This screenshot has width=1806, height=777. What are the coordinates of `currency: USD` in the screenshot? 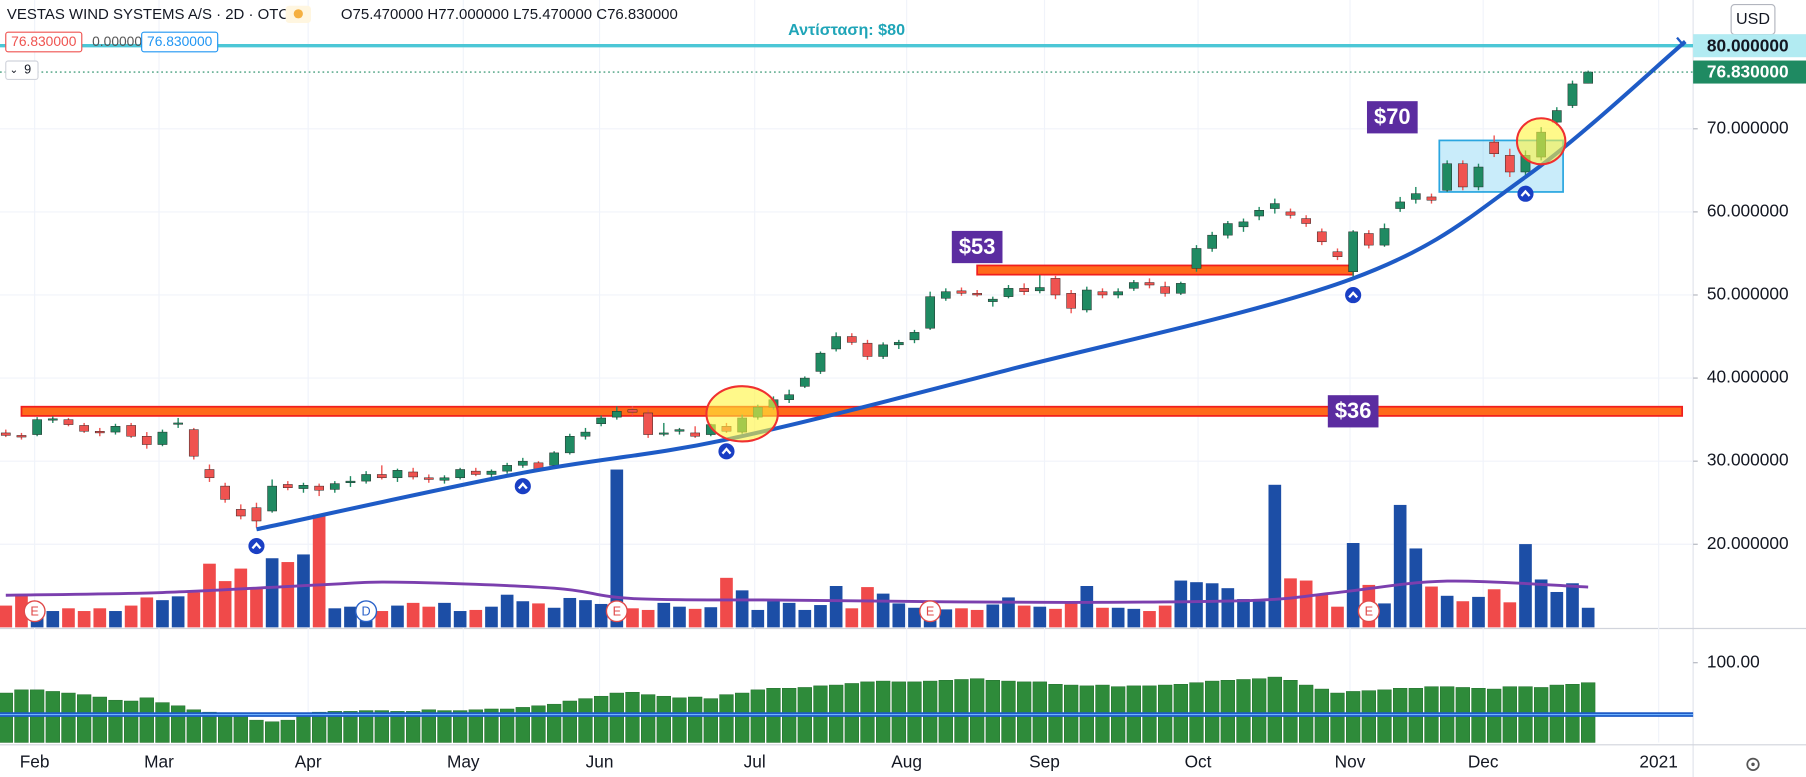 It's located at (1753, 19).